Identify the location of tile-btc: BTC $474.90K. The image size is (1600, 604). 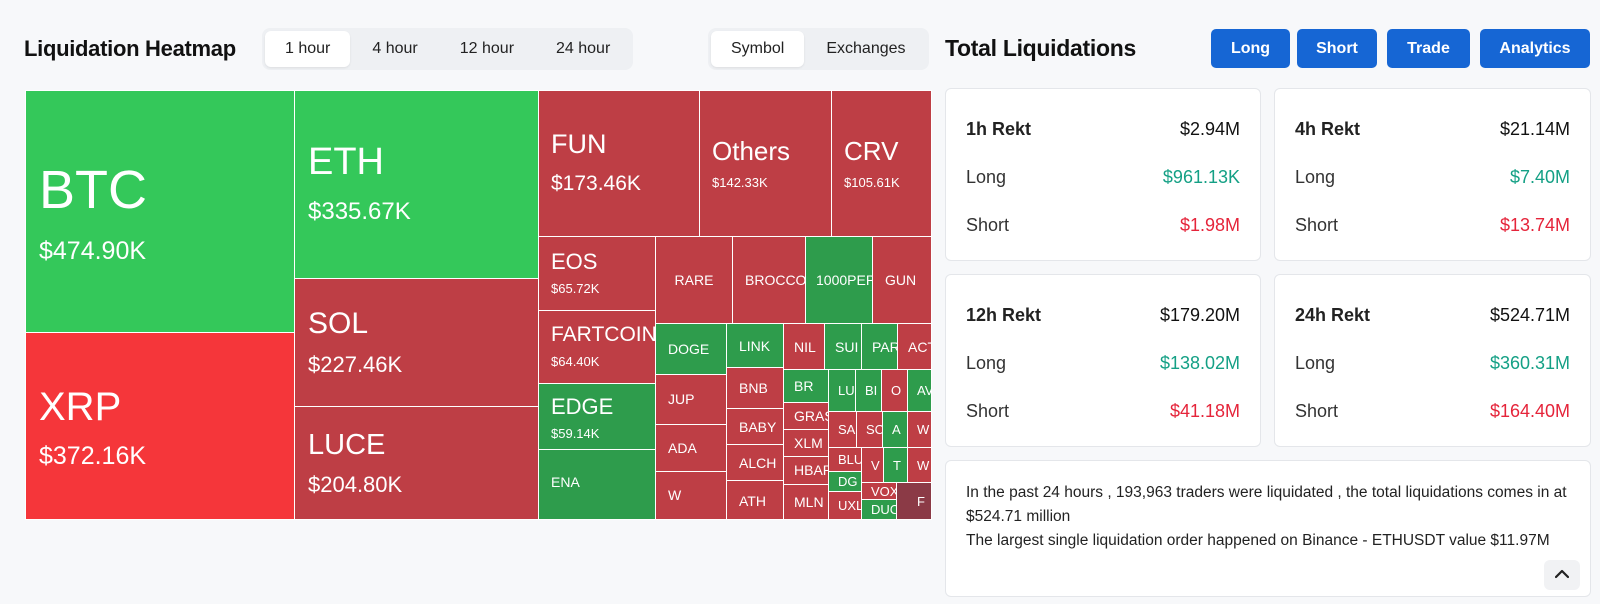
(160, 211).